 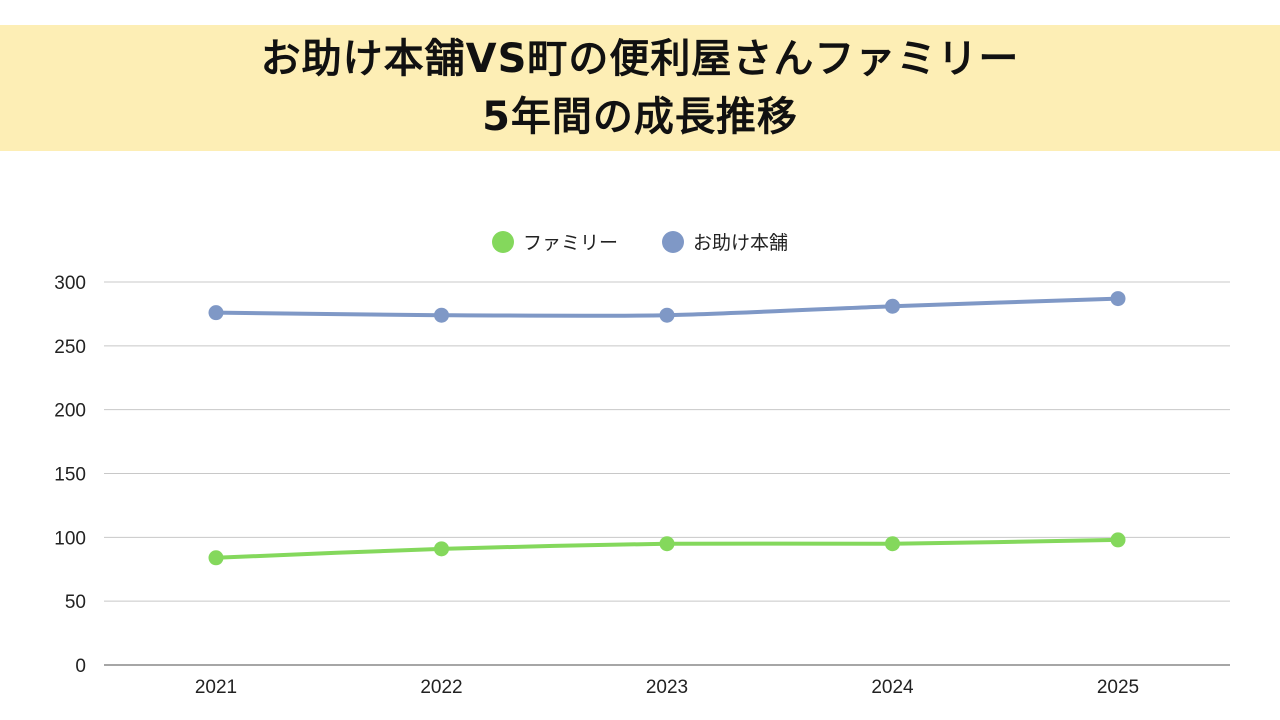 I want to click on x-tick-label: 2024, so click(x=892, y=687).